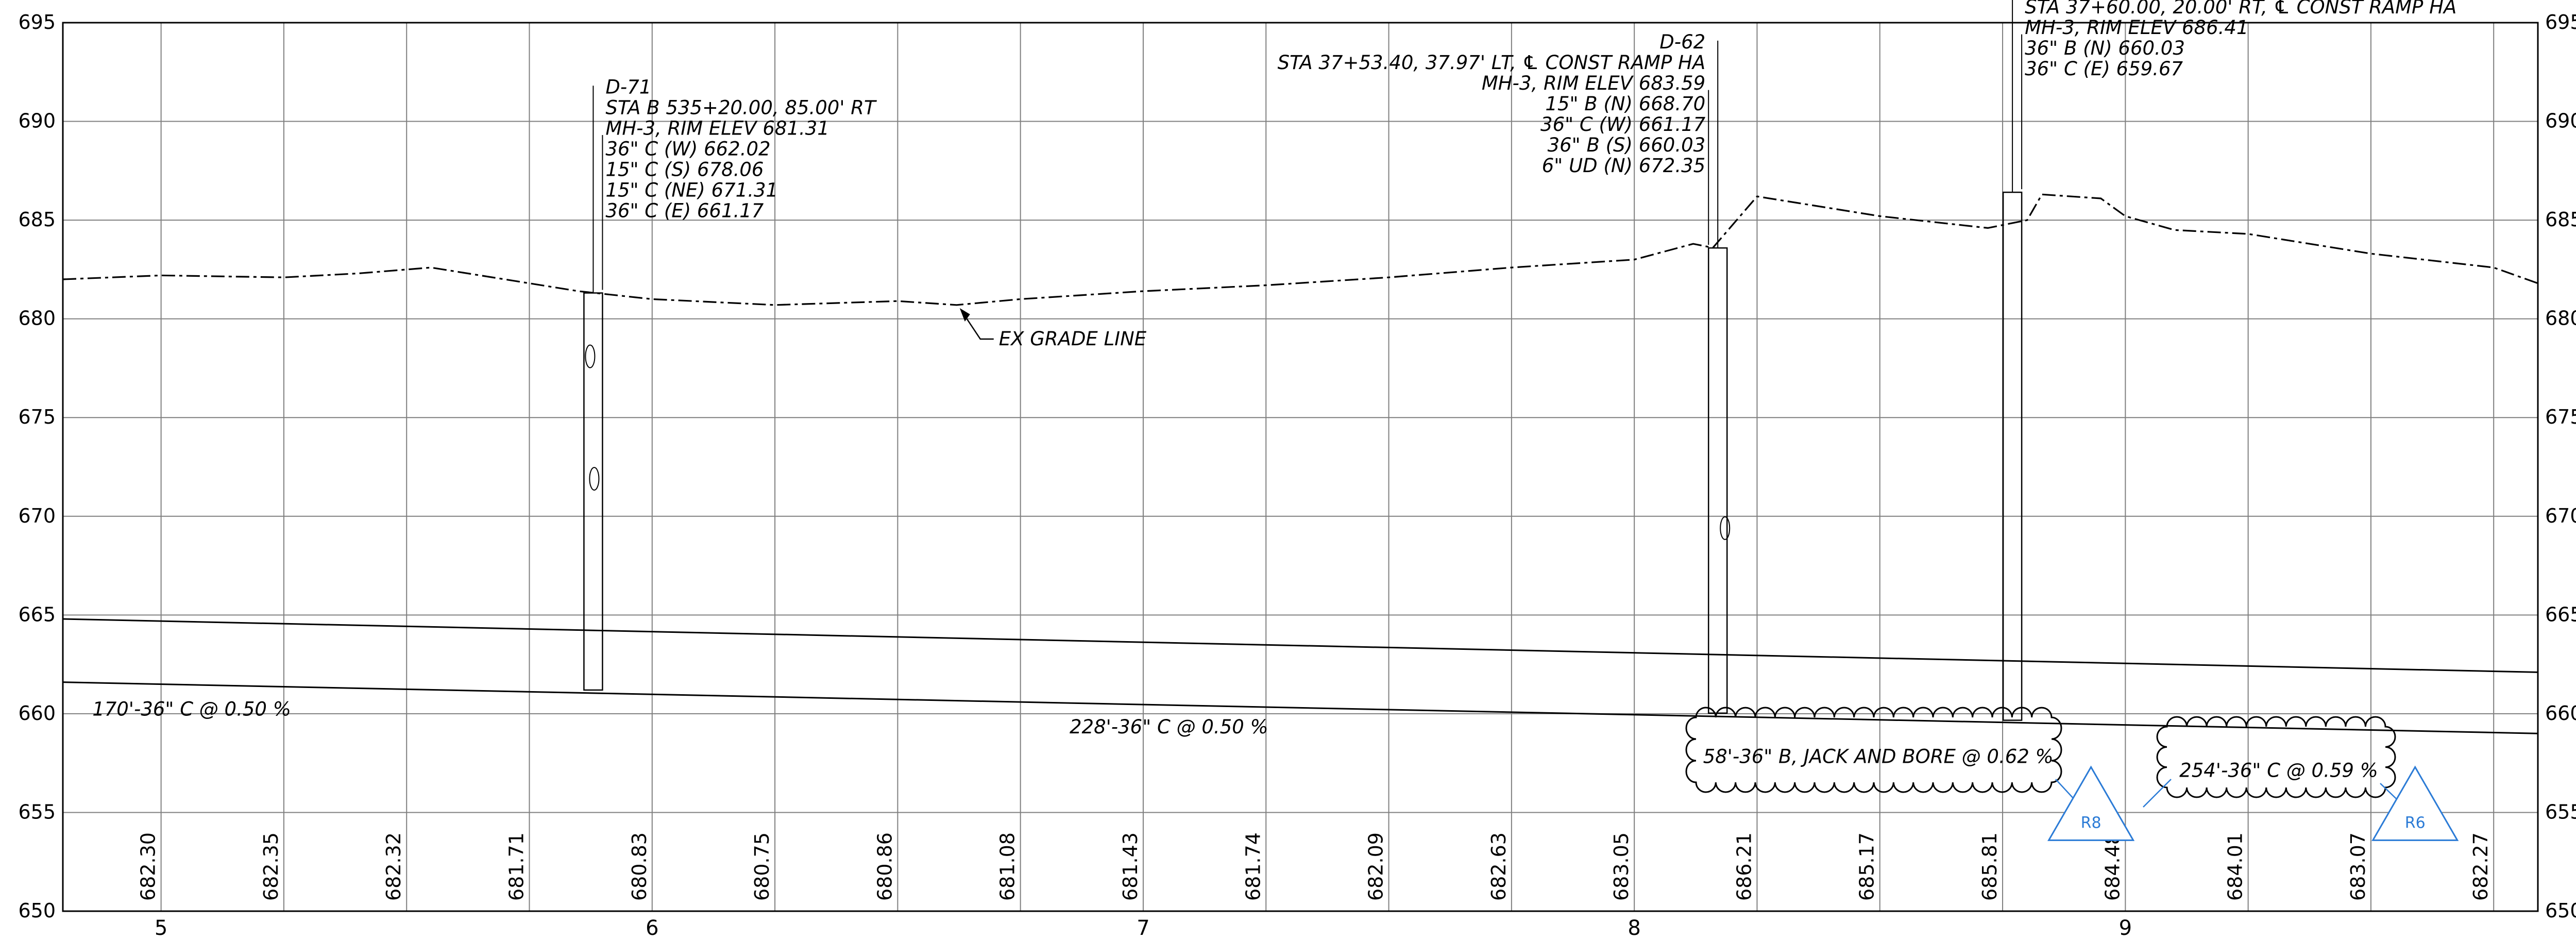 This screenshot has height=939, width=2576. What do you see at coordinates (148, 867) in the screenshot?
I see `grade-elevation-label: 682.30` at bounding box center [148, 867].